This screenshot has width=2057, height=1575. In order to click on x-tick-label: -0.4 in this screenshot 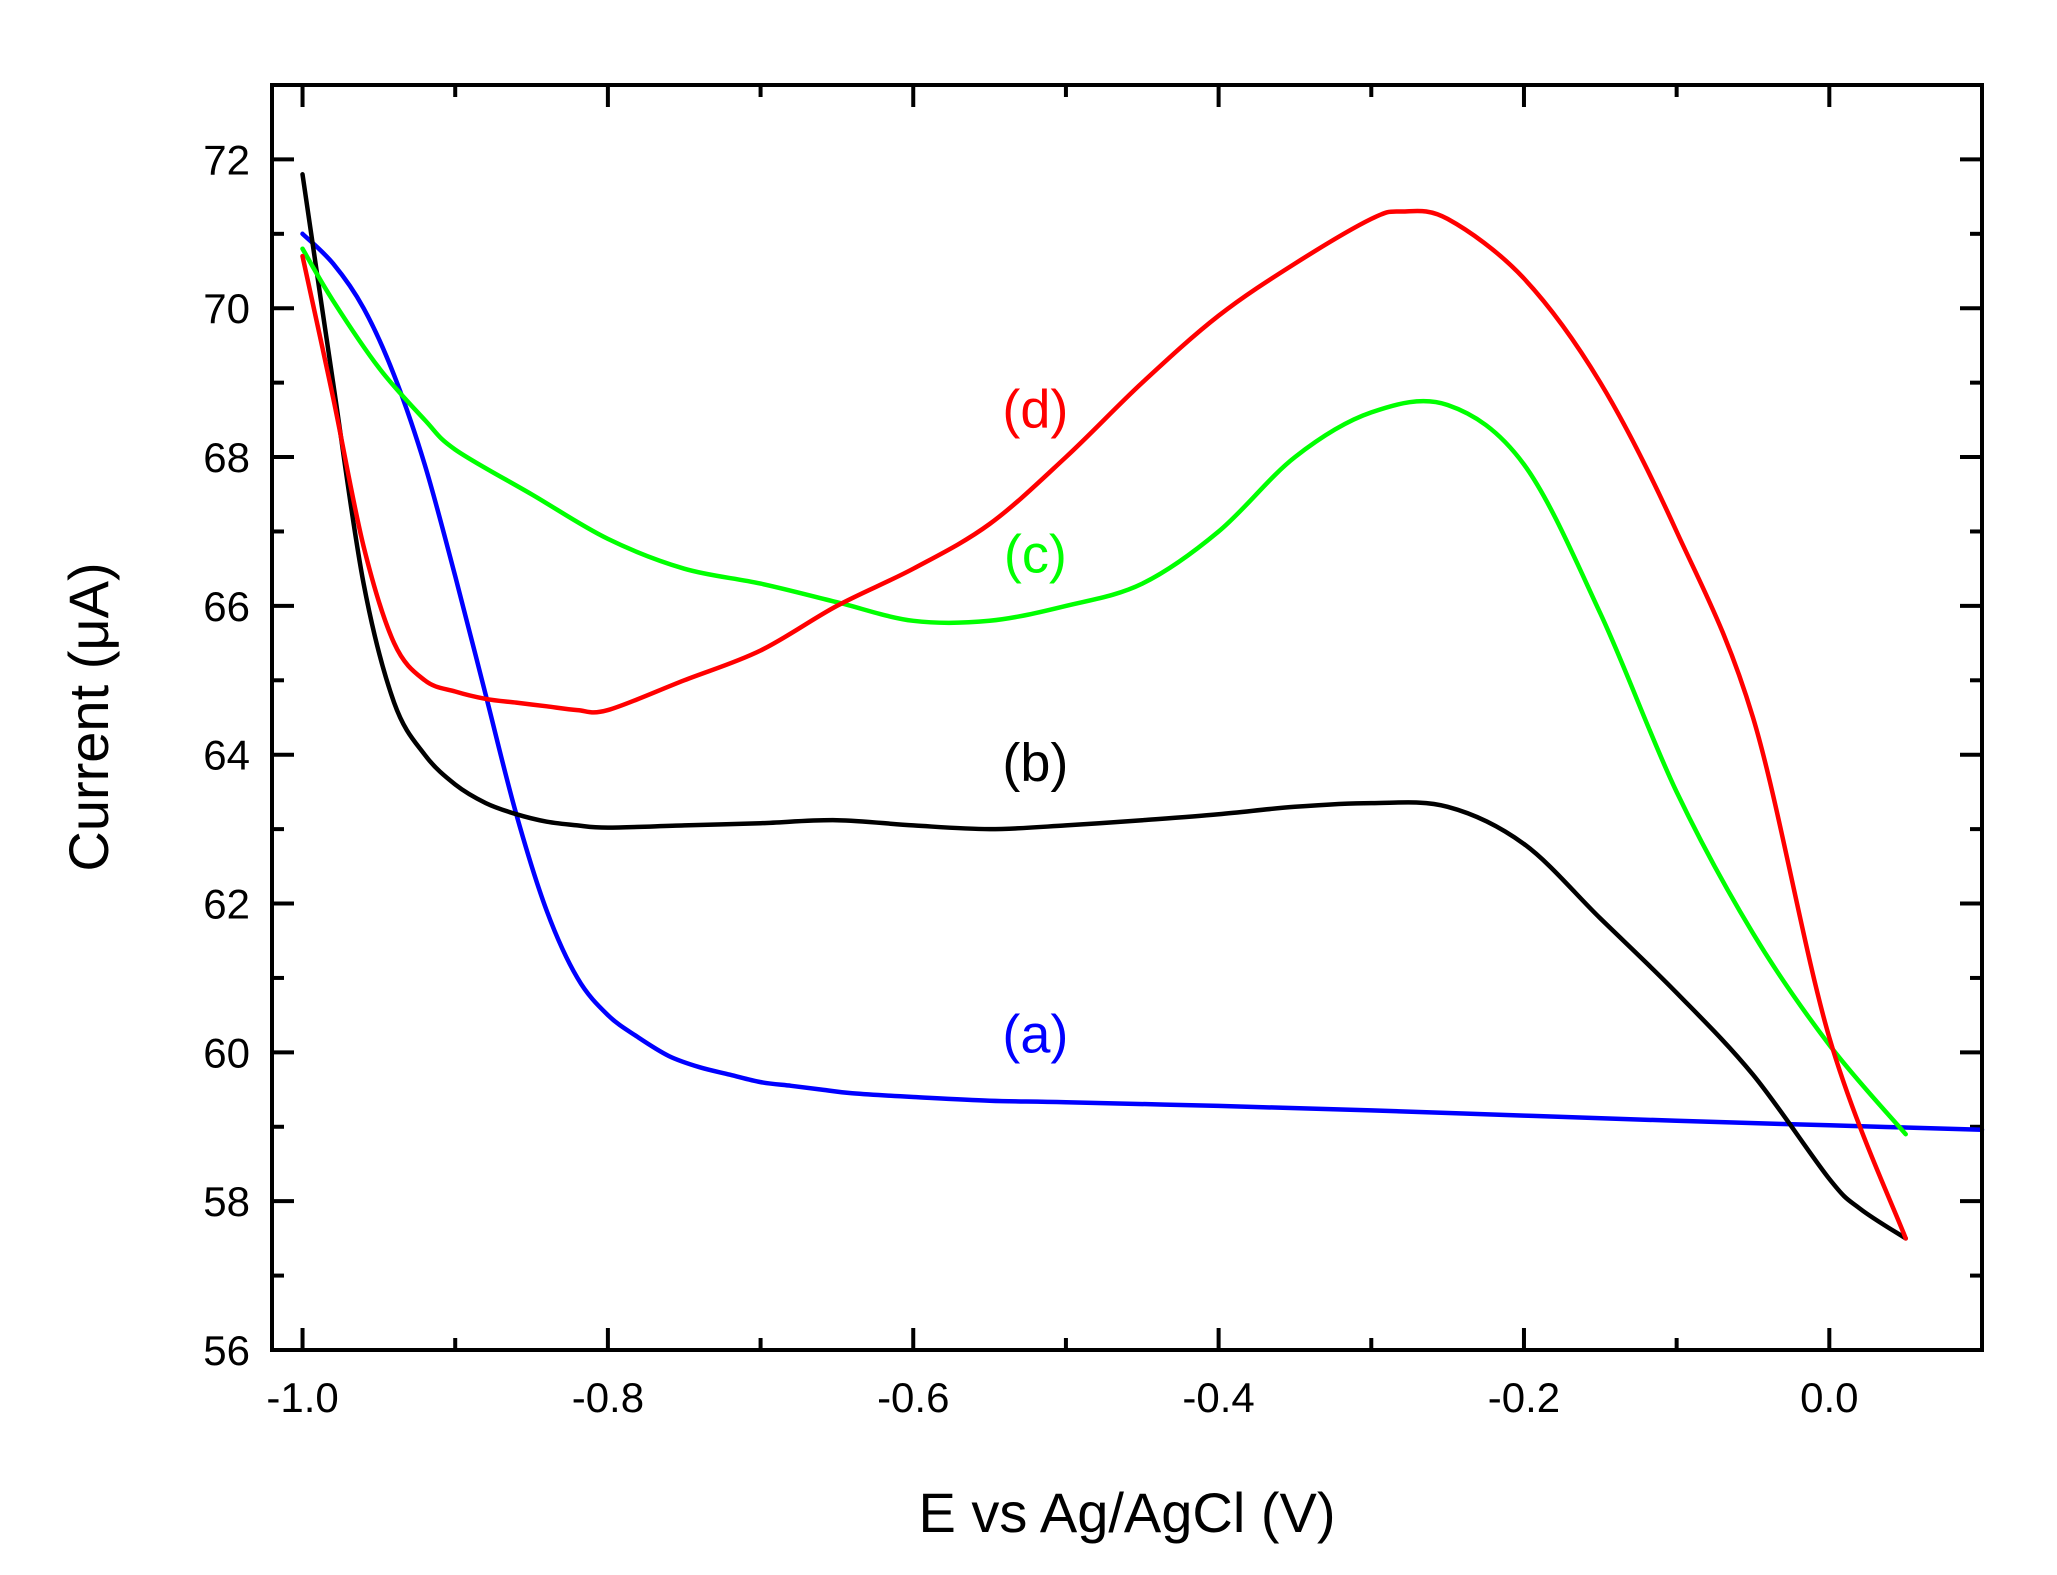, I will do `click(1218, 1397)`.